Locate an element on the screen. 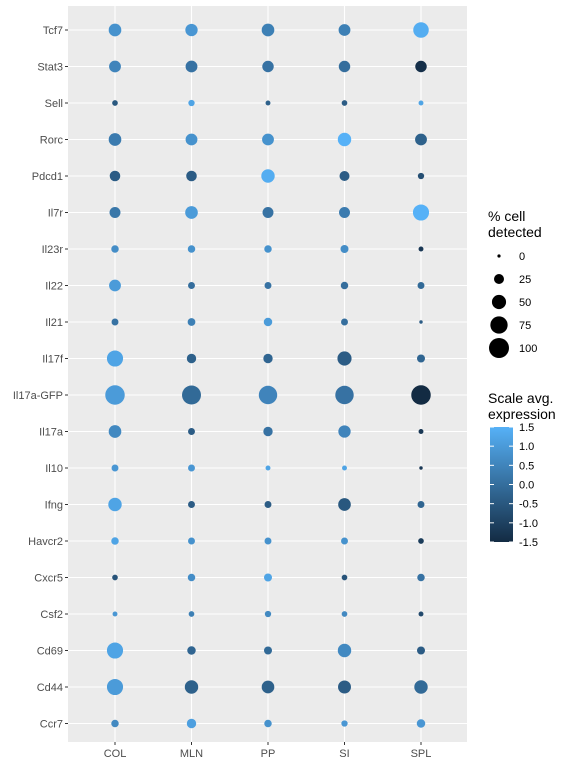  dot-il7r-col is located at coordinates (115, 212).